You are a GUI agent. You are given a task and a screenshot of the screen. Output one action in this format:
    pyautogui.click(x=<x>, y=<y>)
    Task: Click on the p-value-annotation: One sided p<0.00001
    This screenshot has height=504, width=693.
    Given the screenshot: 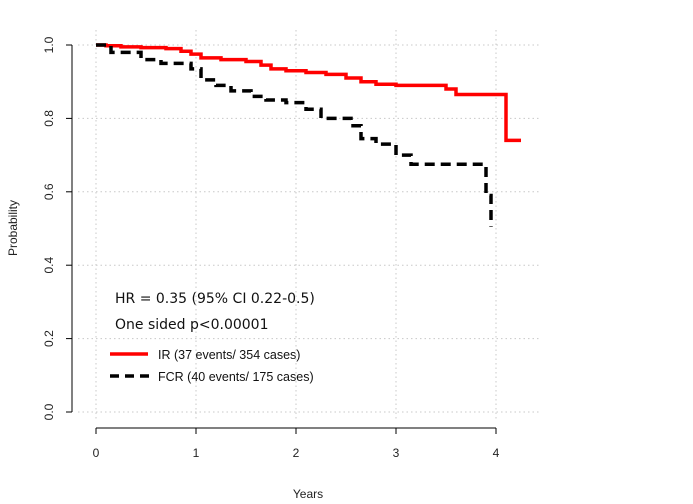 What is the action you would take?
    pyautogui.click(x=192, y=325)
    